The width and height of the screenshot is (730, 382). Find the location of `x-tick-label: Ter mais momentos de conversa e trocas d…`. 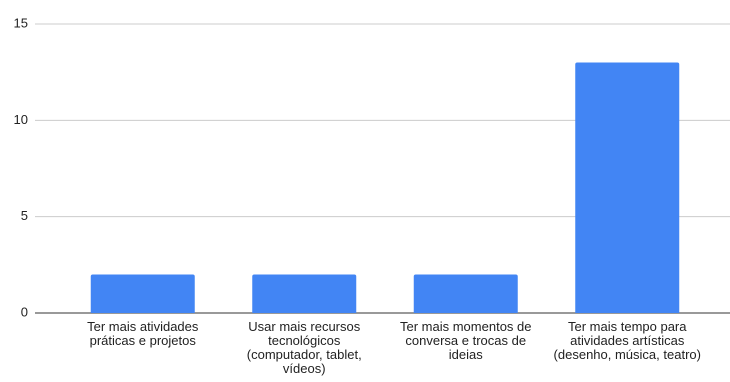

x-tick-label: Ter mais momentos de conversa e trocas d… is located at coordinates (466, 340).